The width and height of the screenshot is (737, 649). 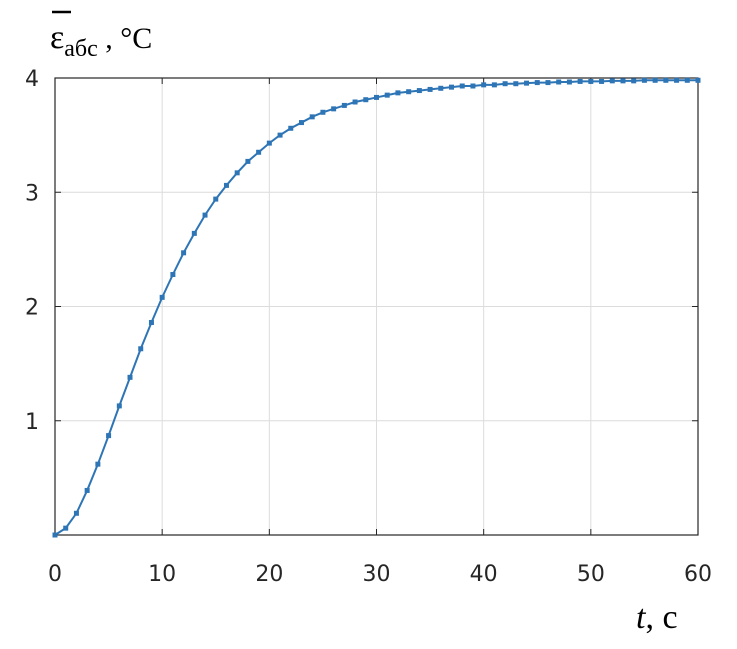 What do you see at coordinates (377, 574) in the screenshot?
I see `x-tick-label: 30` at bounding box center [377, 574].